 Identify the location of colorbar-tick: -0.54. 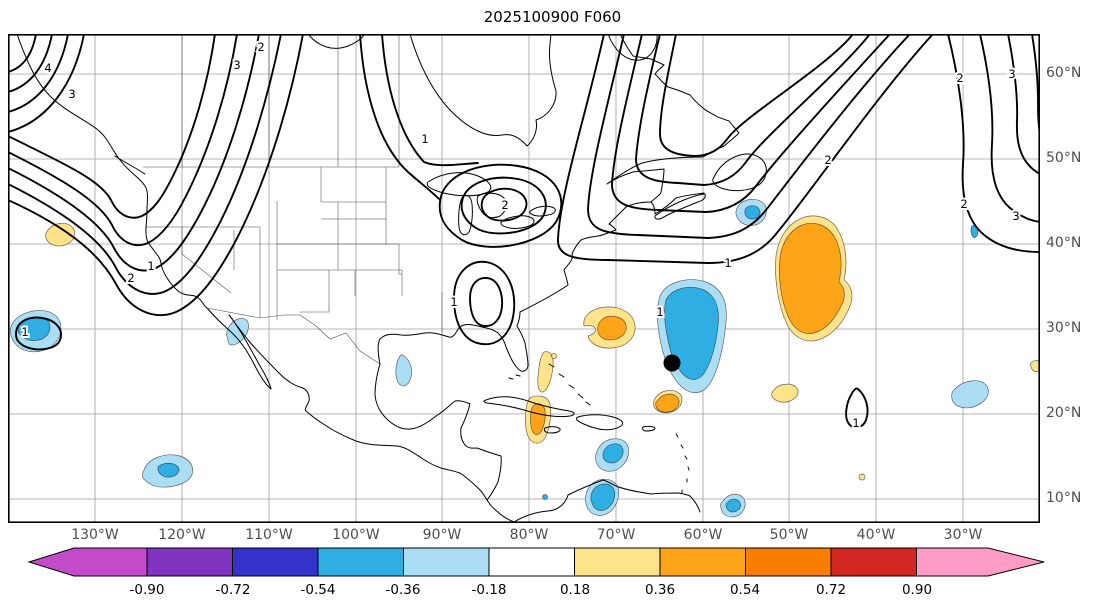
(318, 590).